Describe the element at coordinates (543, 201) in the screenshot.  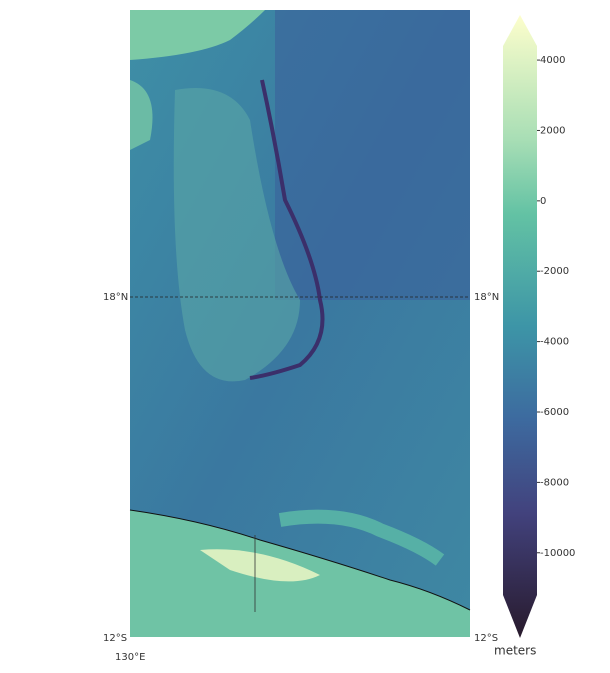
I see `colorbar-tick-label: 0` at that location.